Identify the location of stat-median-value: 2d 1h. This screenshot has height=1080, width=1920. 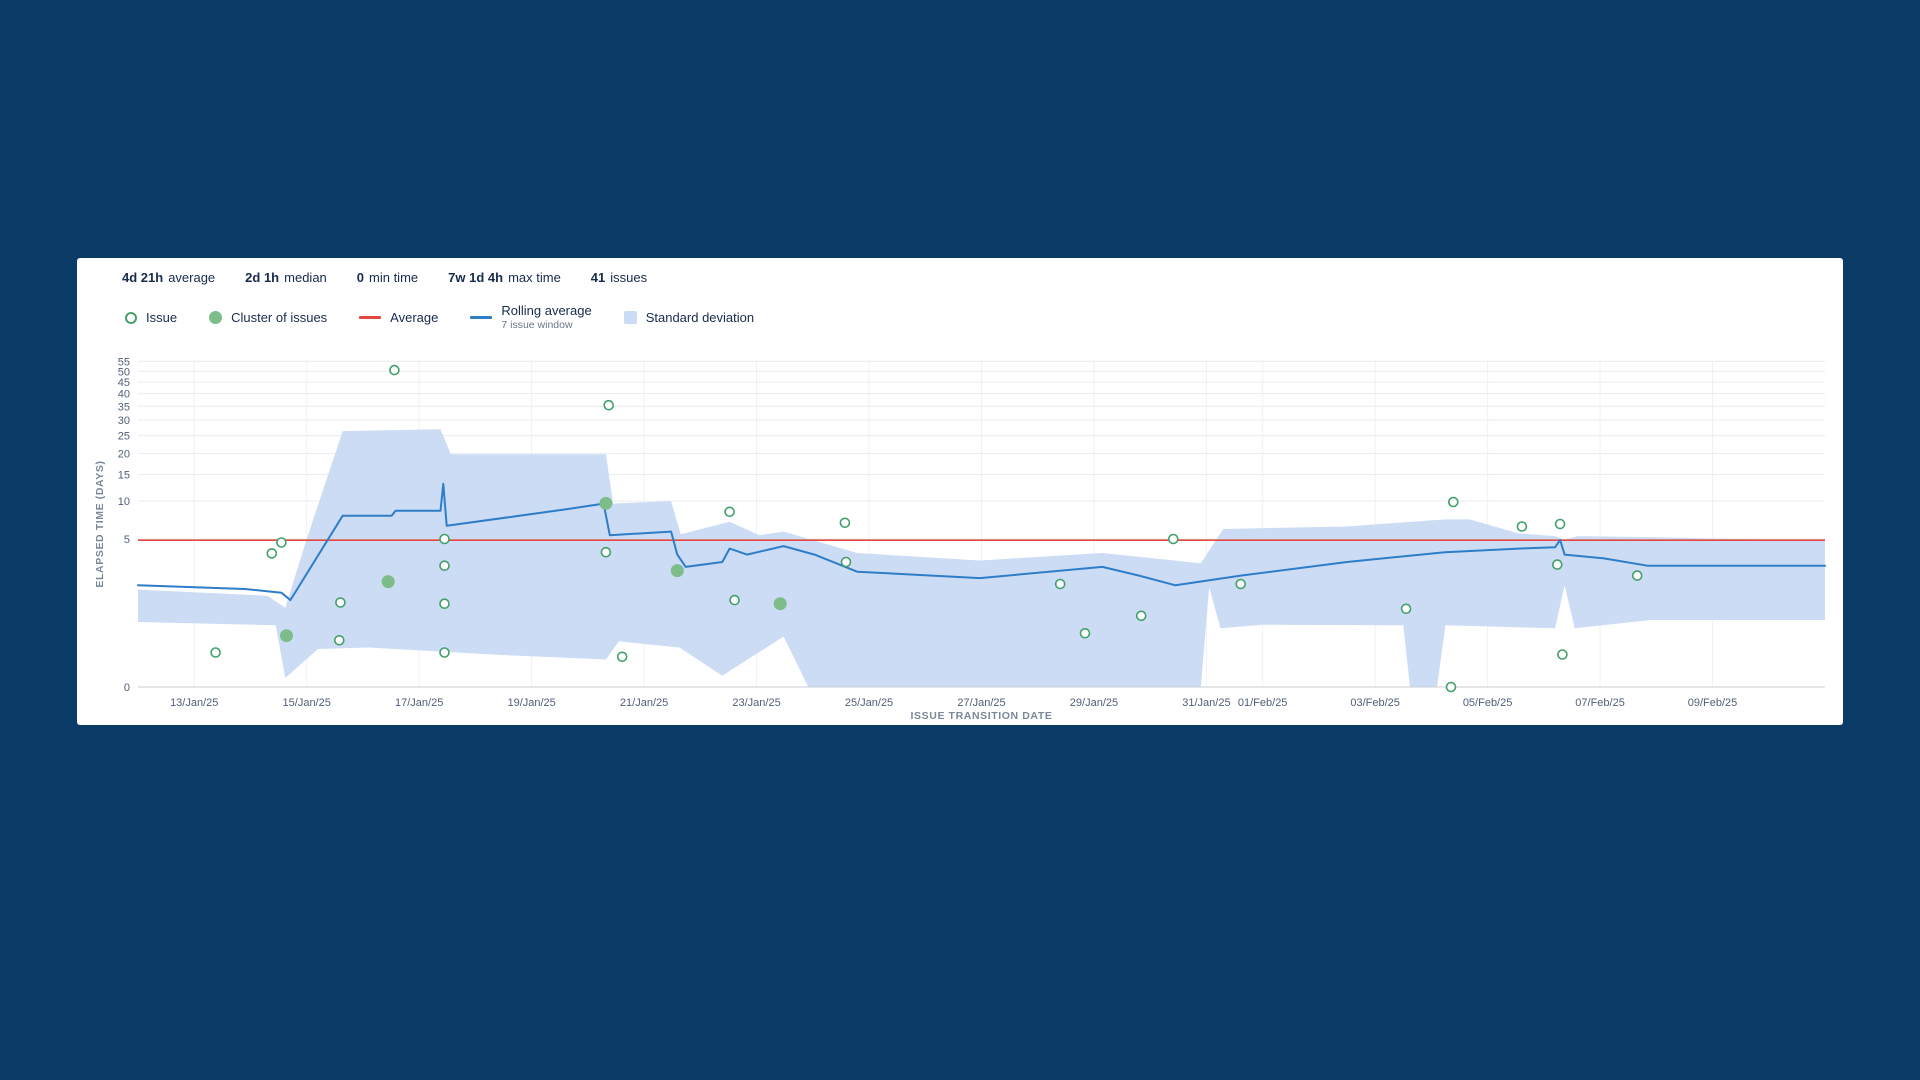
(262, 277).